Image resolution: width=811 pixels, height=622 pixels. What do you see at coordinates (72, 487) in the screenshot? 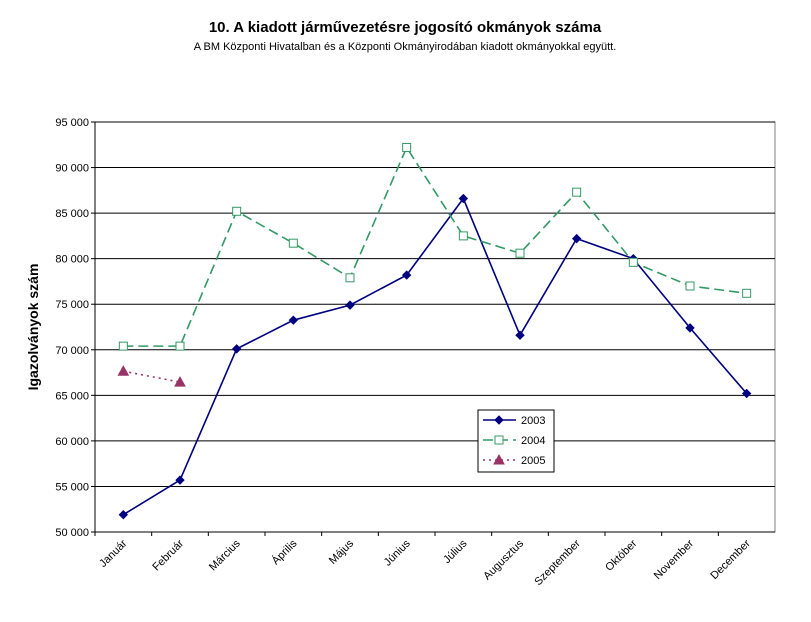
I see `y-tick-label: 55 000` at bounding box center [72, 487].